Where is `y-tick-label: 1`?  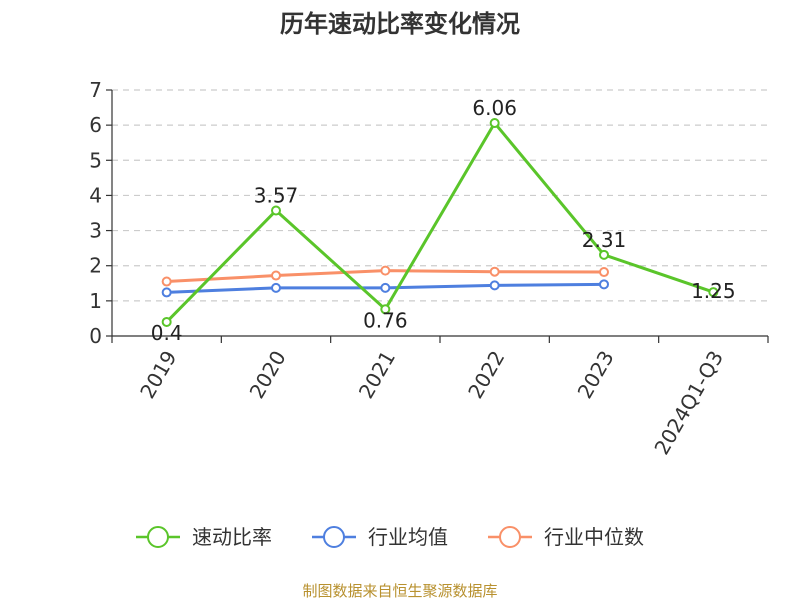
y-tick-label: 1 is located at coordinates (95, 301).